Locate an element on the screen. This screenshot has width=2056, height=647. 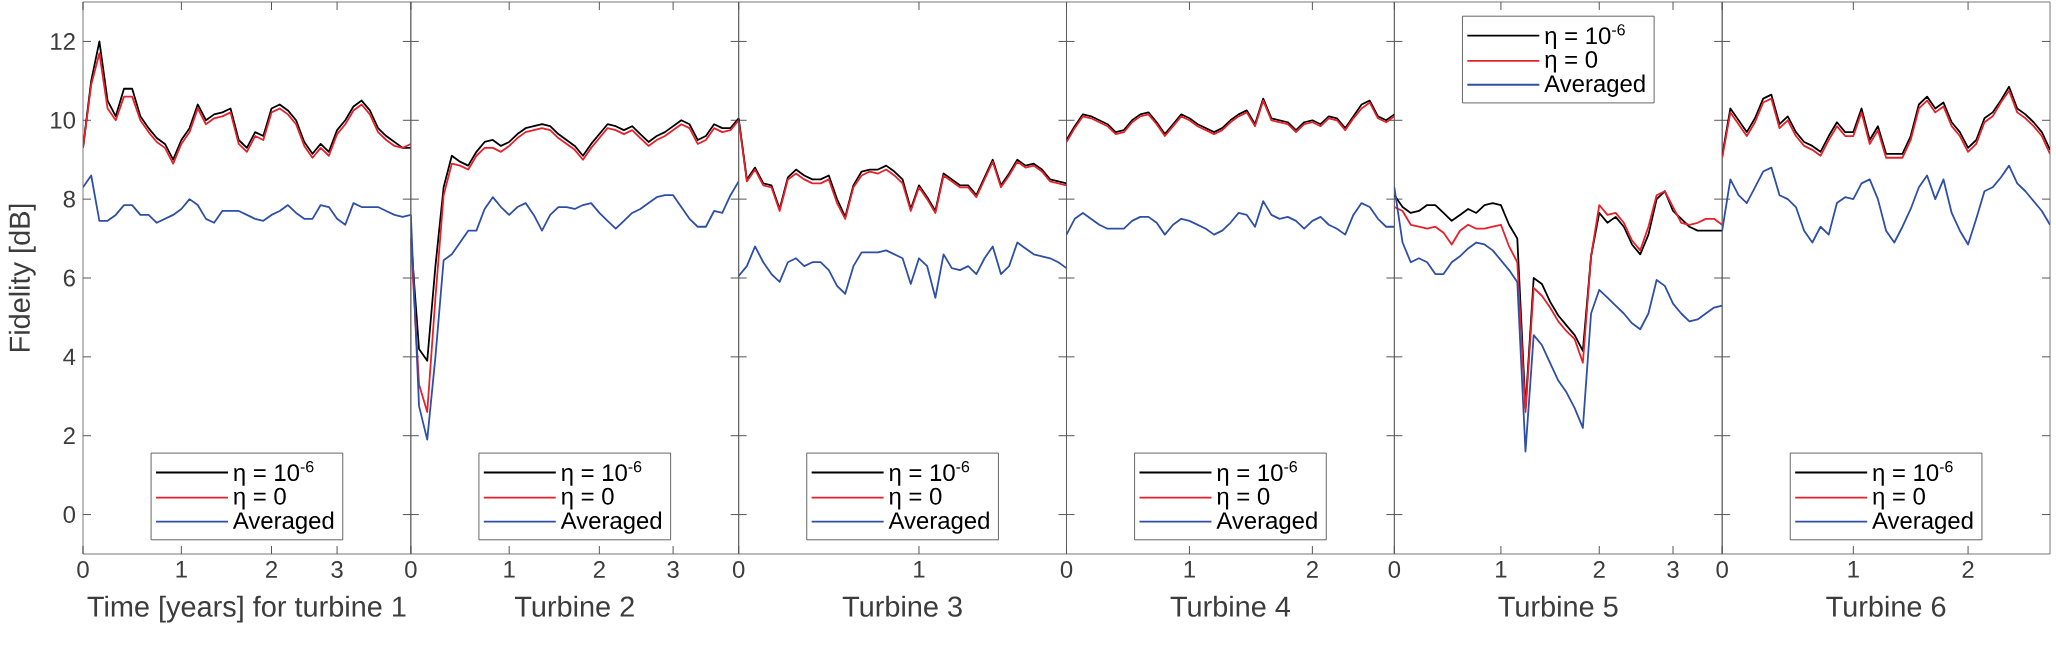
x-axis-title: Turbine 5 is located at coordinates (1558, 606).